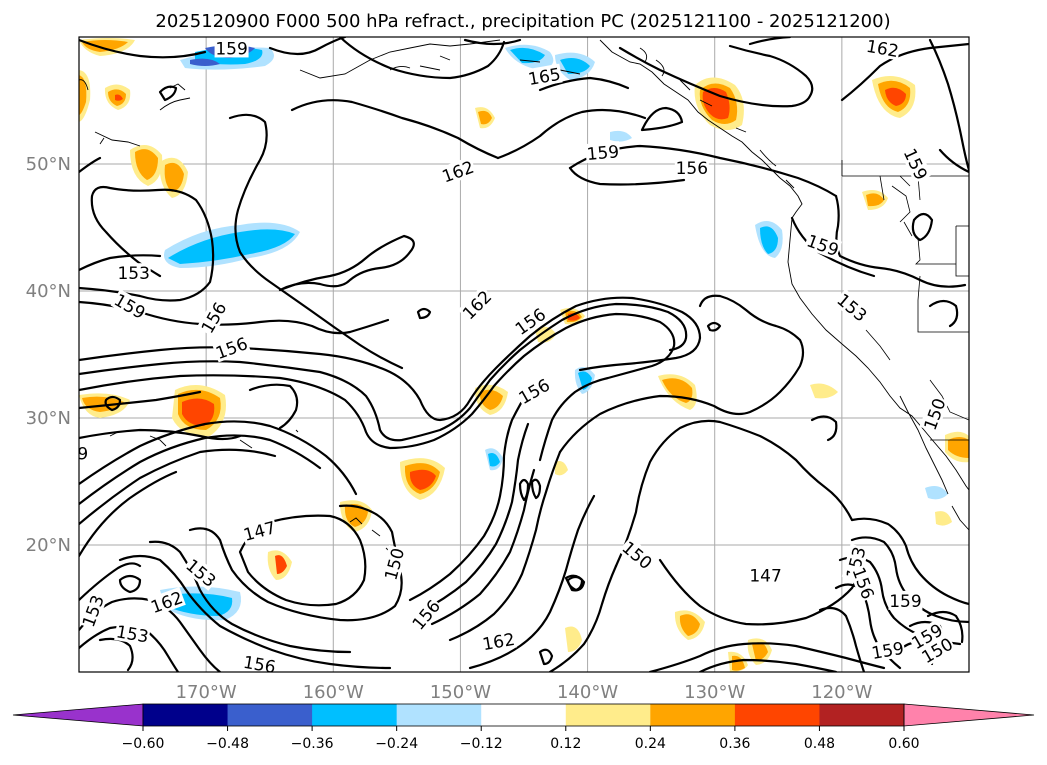  Describe the element at coordinates (524, 692) in the screenshot. I see `longitude-labels: 170°W 160°W 150°W 140°W 130°W 120°W` at that location.